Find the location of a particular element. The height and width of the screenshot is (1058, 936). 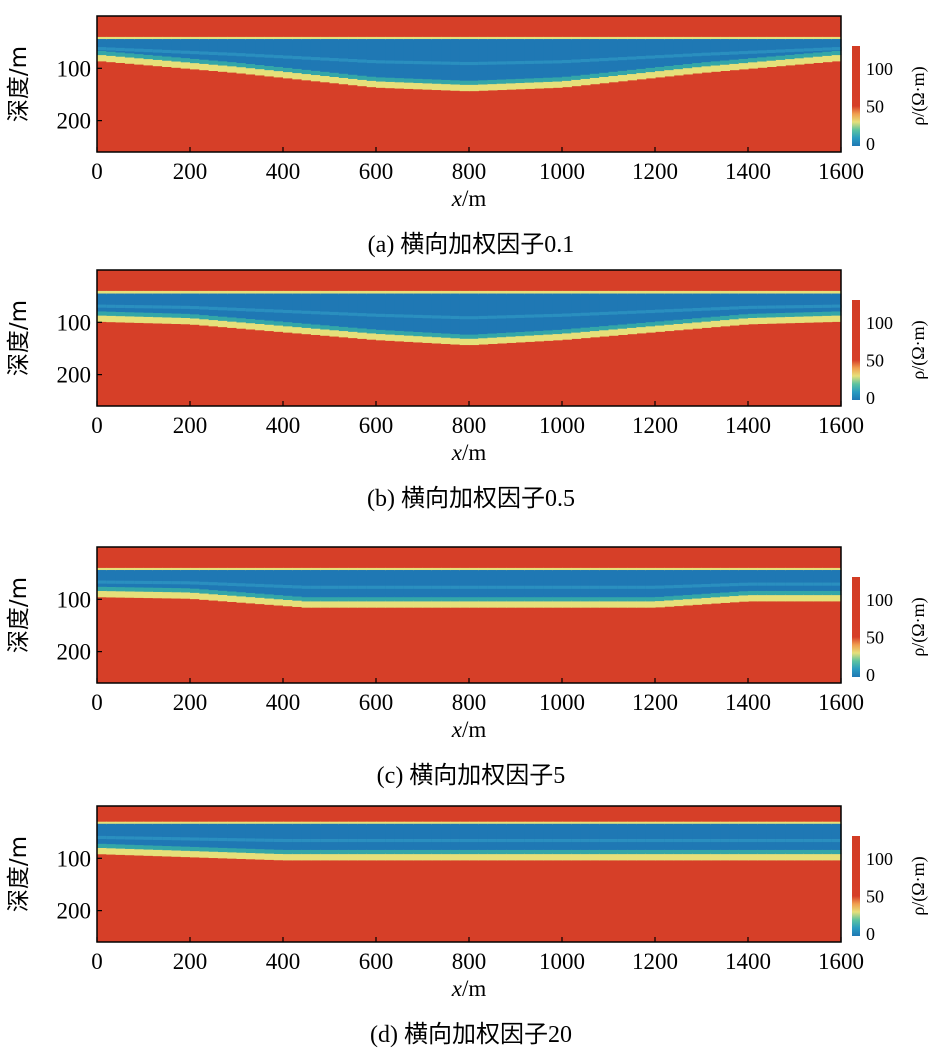

colorbar-tick-label: 0 is located at coordinates (870, 144).